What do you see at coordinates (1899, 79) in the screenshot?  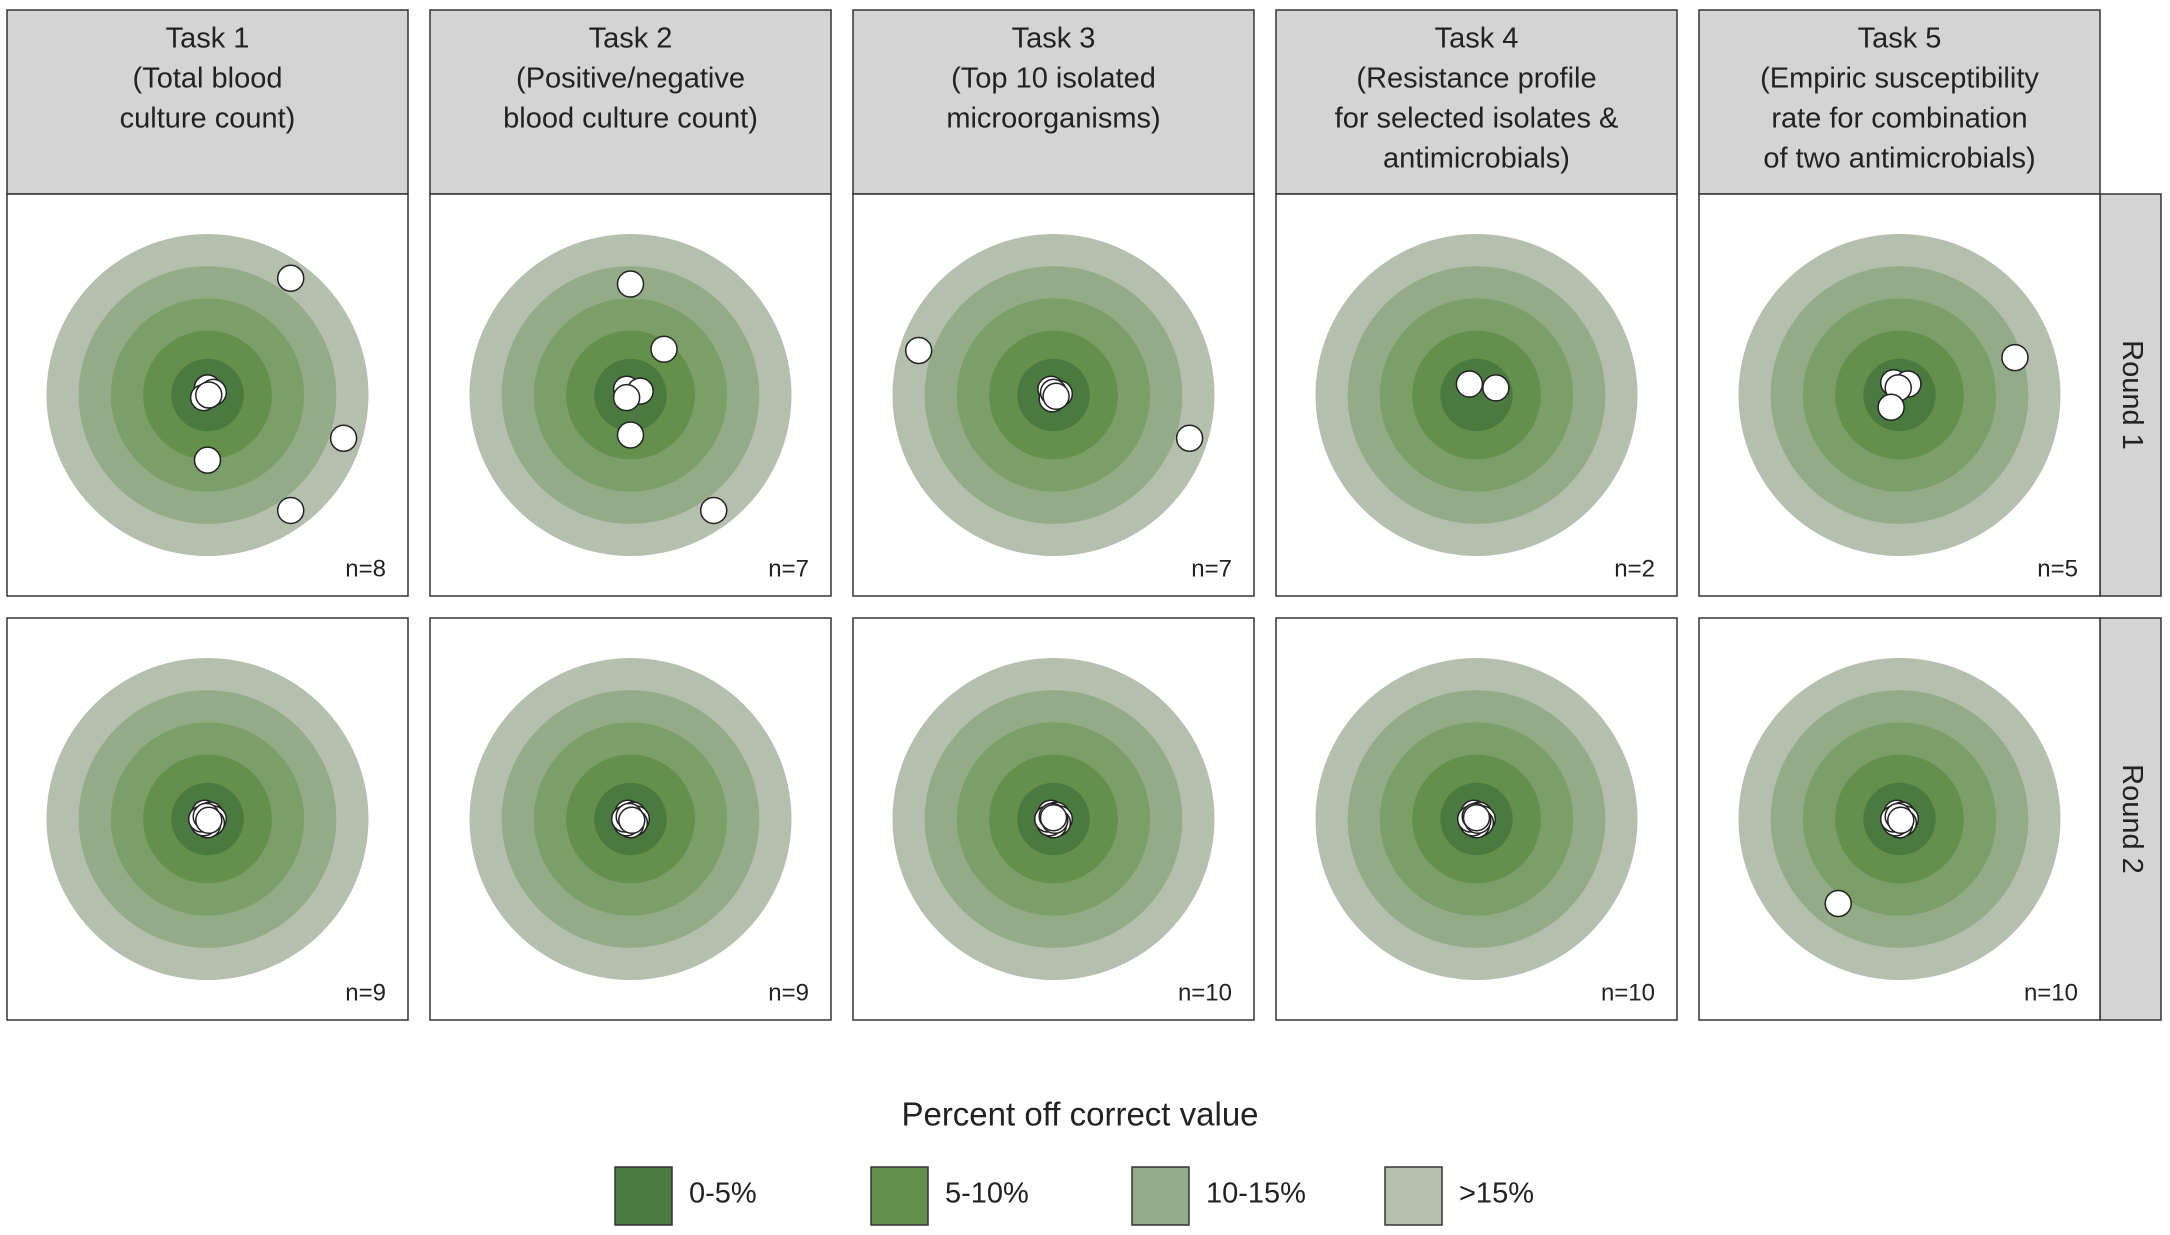 I see `header-text: (Empiric susceptibility` at bounding box center [1899, 79].